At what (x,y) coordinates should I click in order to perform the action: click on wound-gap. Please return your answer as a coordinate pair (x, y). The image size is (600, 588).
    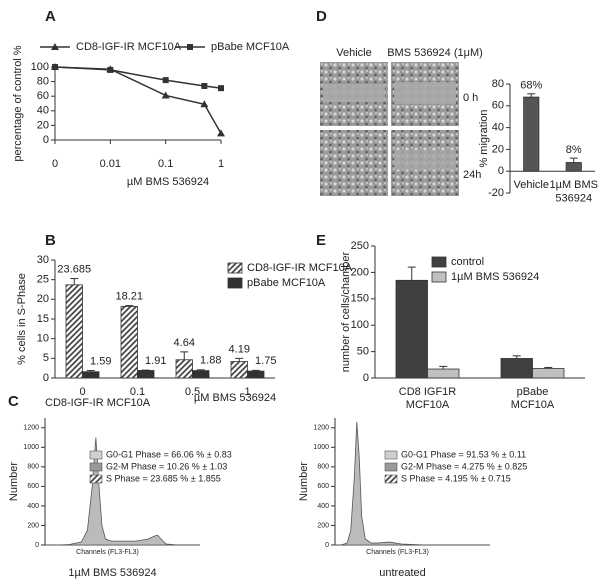
    Looking at the image, I should click on (425, 93).